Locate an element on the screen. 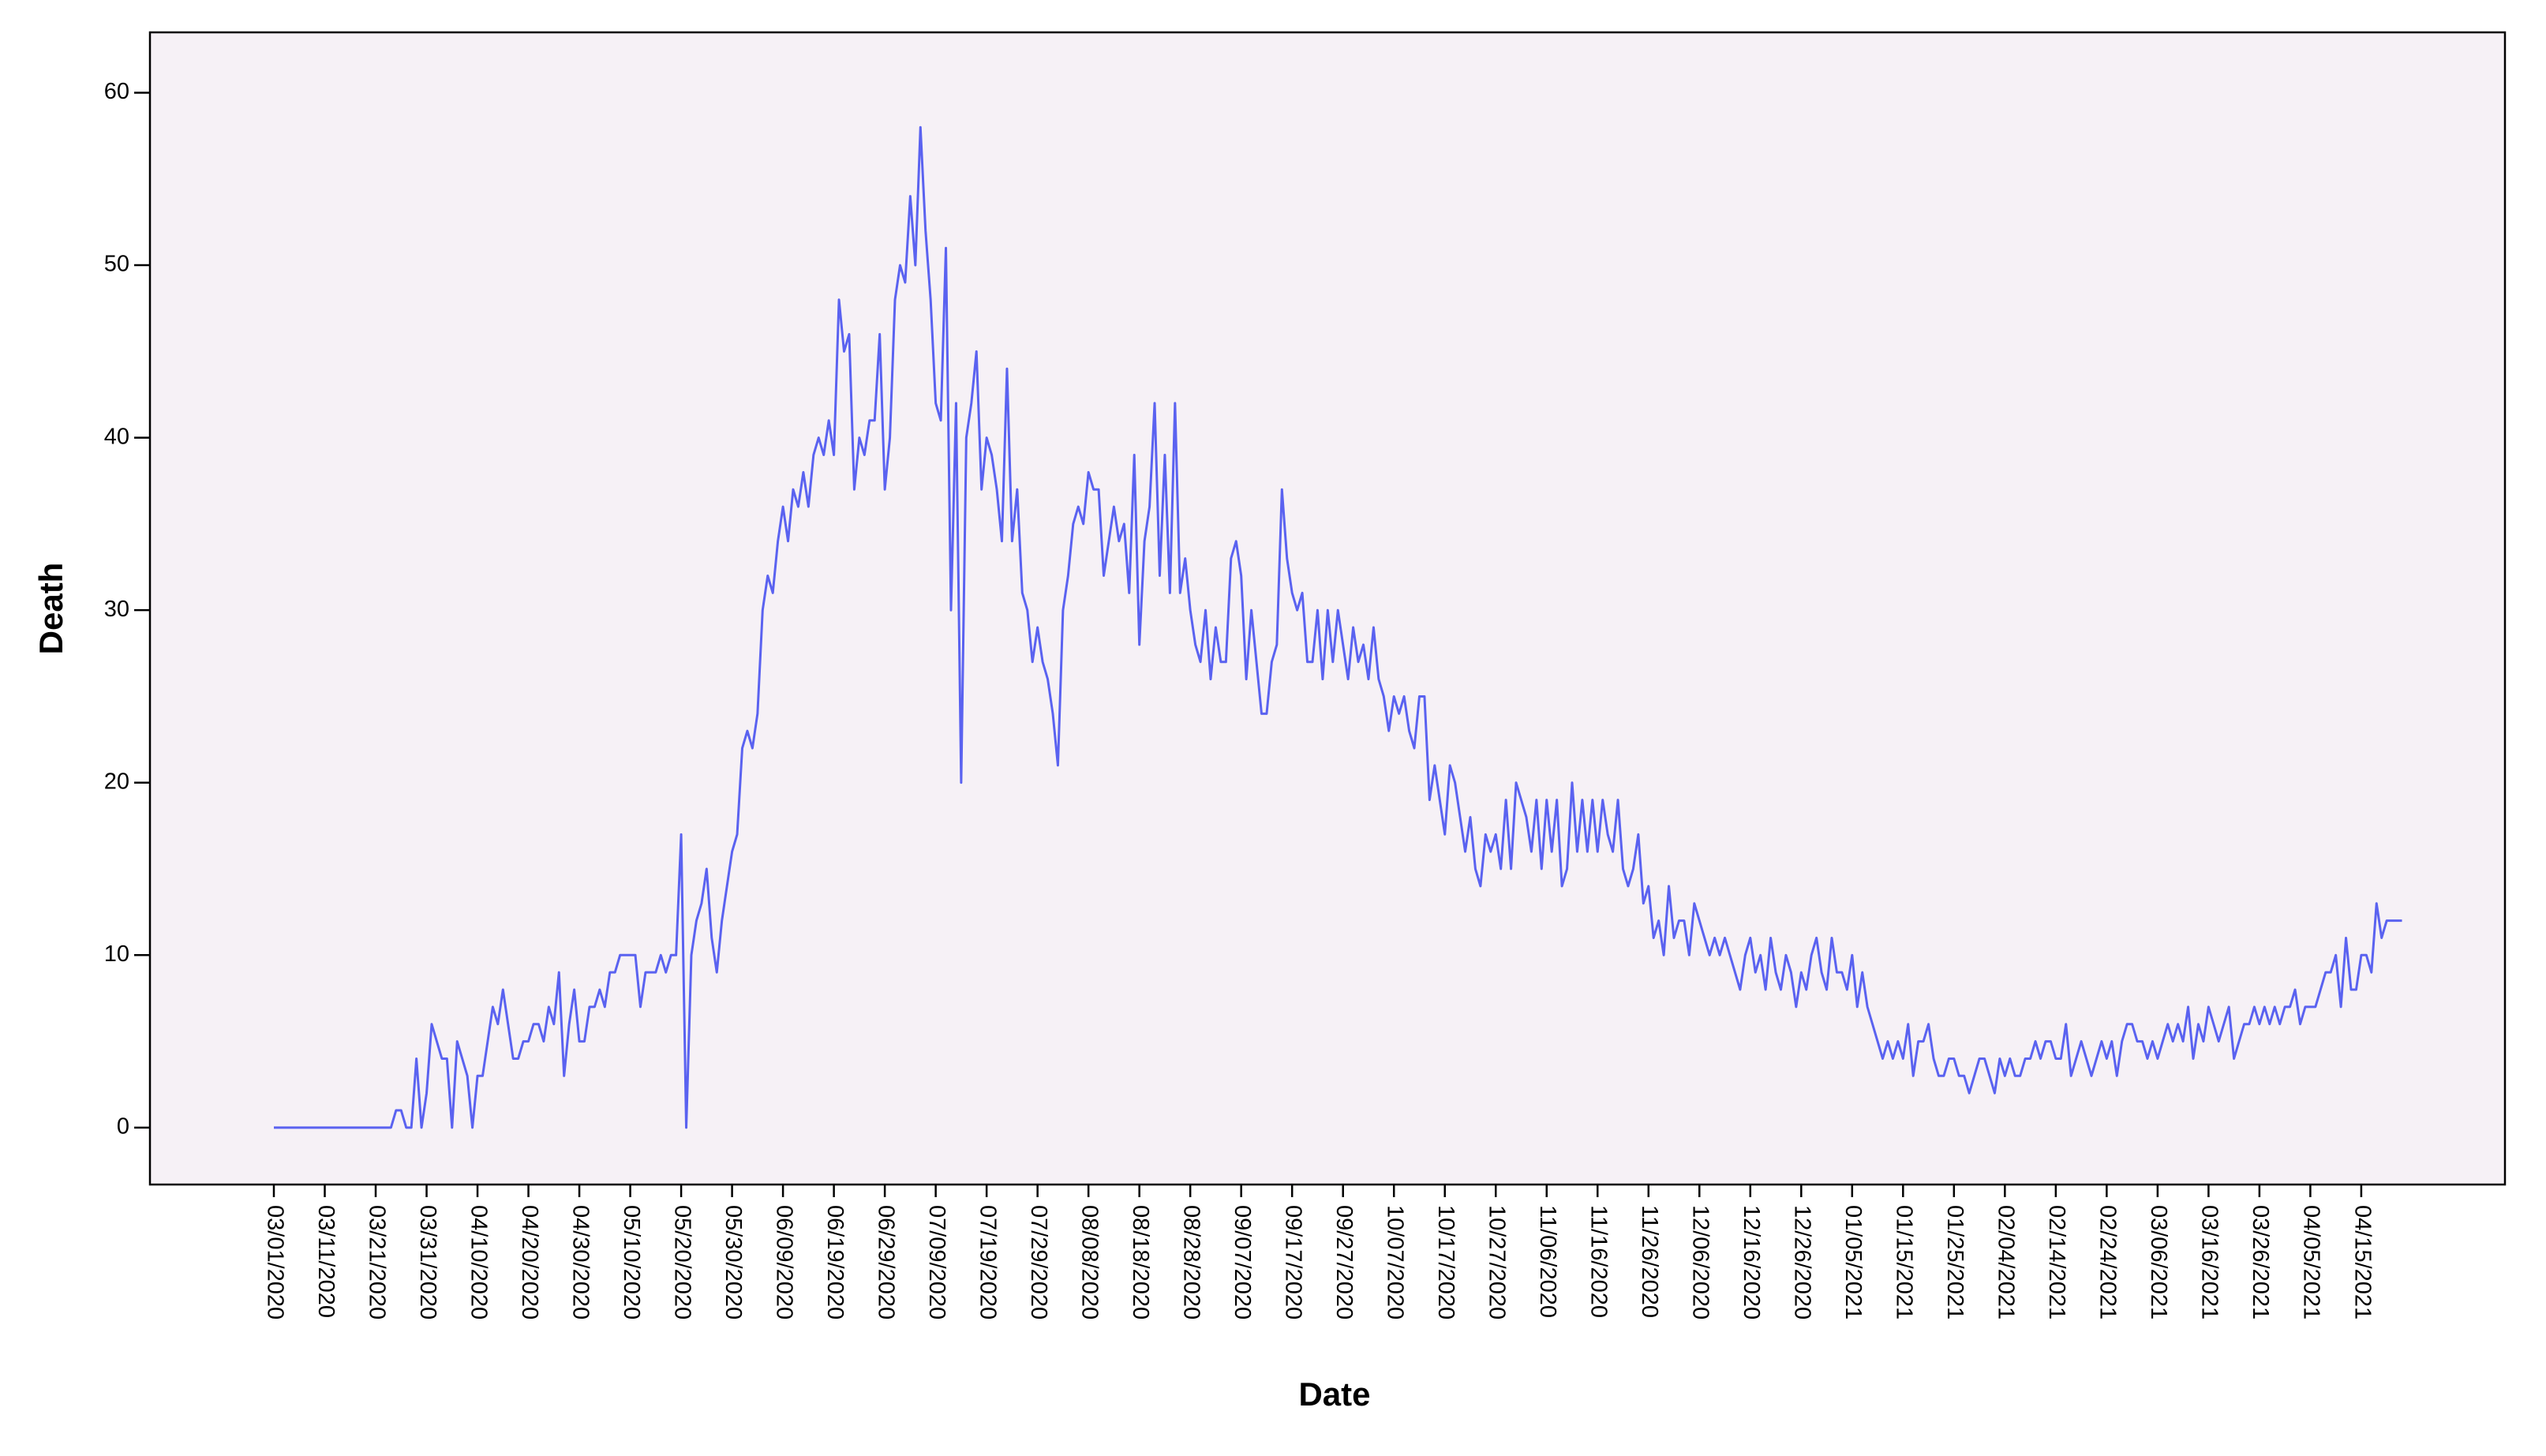 This screenshot has width=2546, height=1456. x-tick-label: 09/17/2020 is located at coordinates (1294, 1262).